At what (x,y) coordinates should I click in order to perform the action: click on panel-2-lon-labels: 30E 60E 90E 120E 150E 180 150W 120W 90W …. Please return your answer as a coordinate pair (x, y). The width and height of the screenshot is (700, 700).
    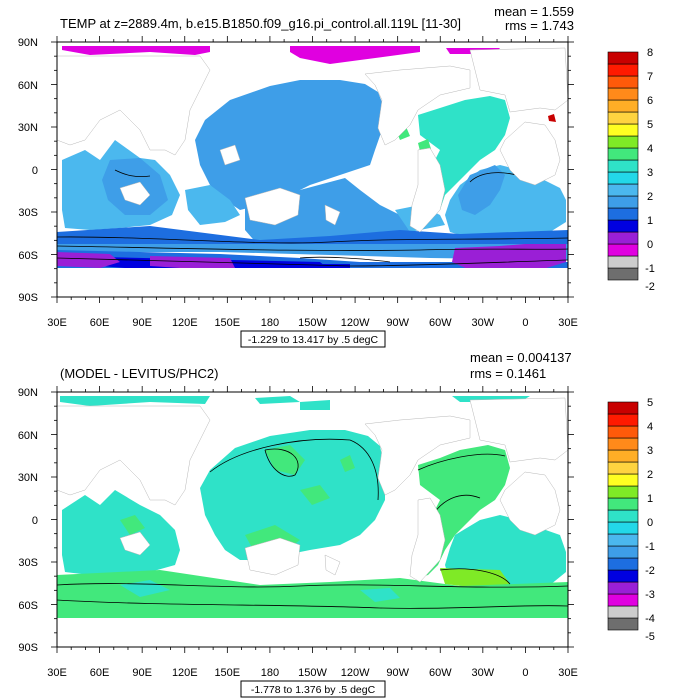
    Looking at the image, I should click on (312, 673).